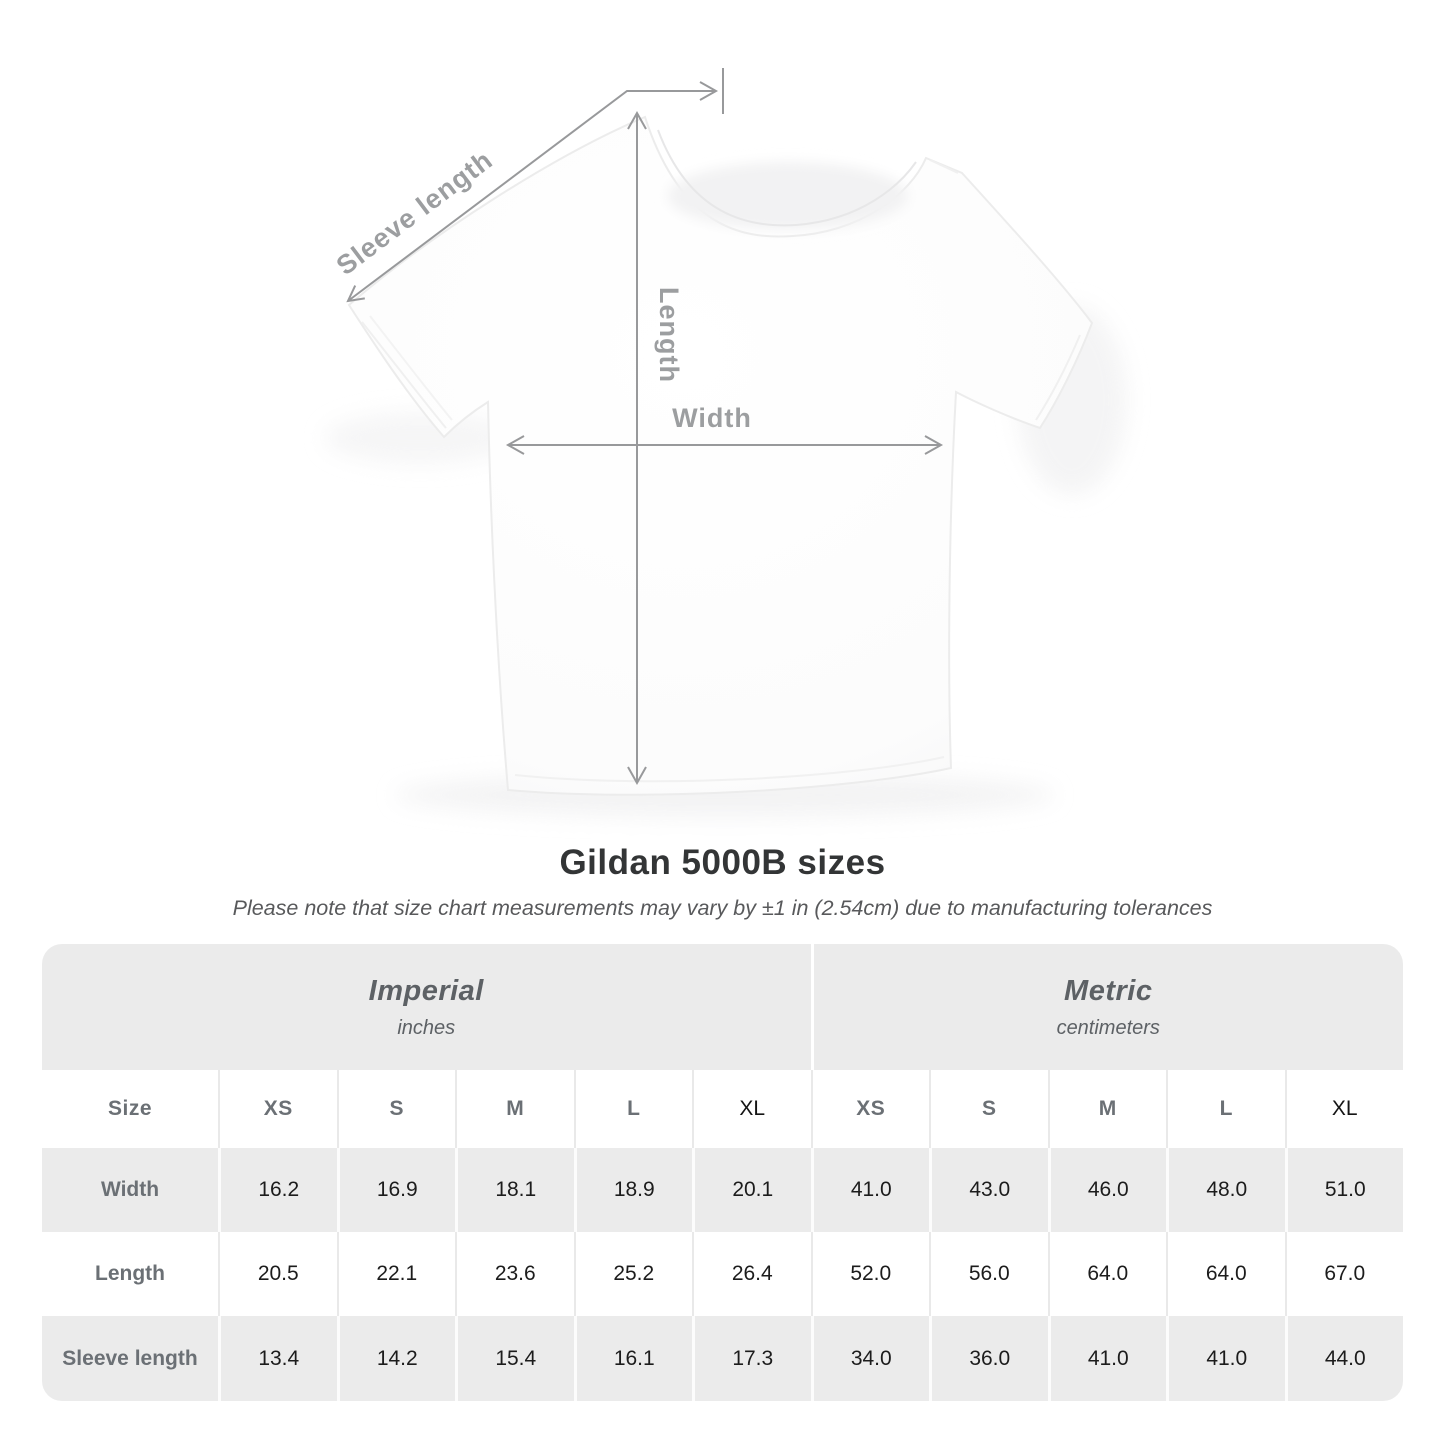 The width and height of the screenshot is (1445, 1445). What do you see at coordinates (869, 1109) in the screenshot?
I see `column-header-xs-metric: XS` at bounding box center [869, 1109].